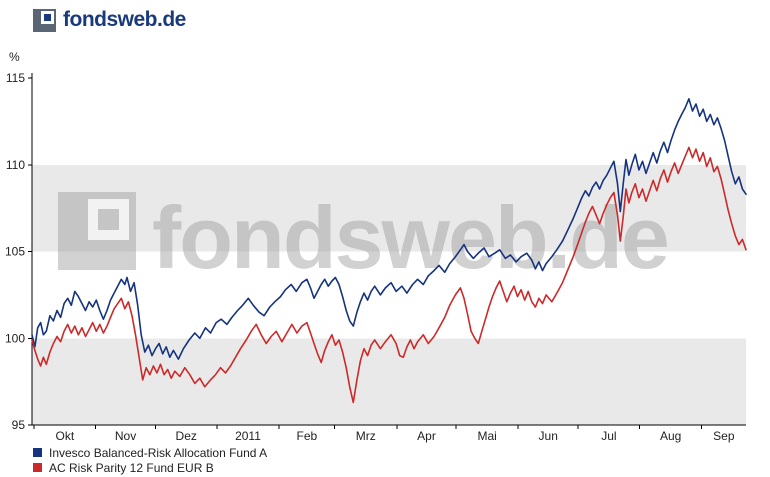 The image size is (770, 477). What do you see at coordinates (44, 20) in the screenshot?
I see `fondsweb-logo-icon` at bounding box center [44, 20].